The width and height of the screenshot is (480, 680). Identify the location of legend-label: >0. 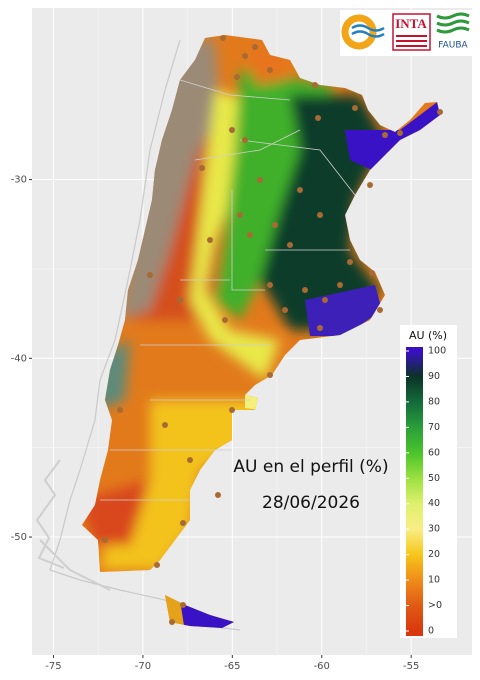
(435, 605).